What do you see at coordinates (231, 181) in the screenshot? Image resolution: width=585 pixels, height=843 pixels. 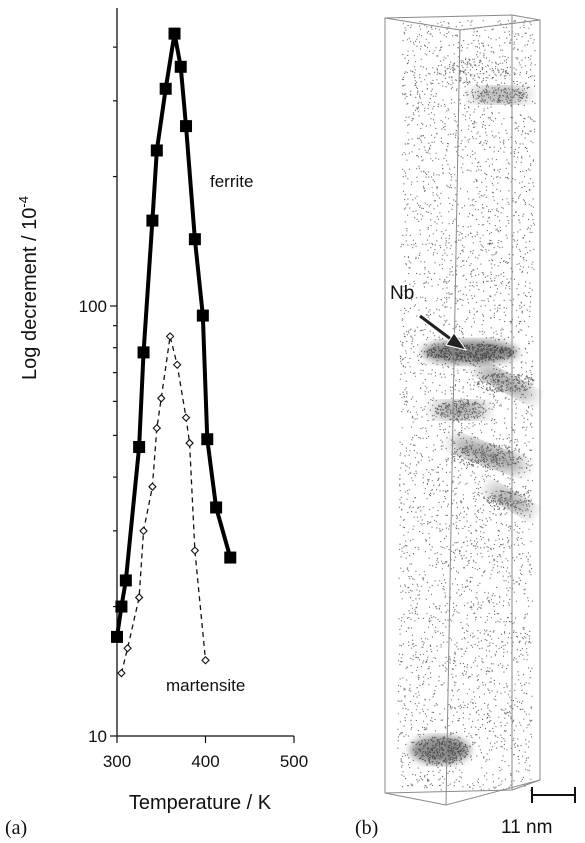 I see `ferrite-annotation: ferrite` at bounding box center [231, 181].